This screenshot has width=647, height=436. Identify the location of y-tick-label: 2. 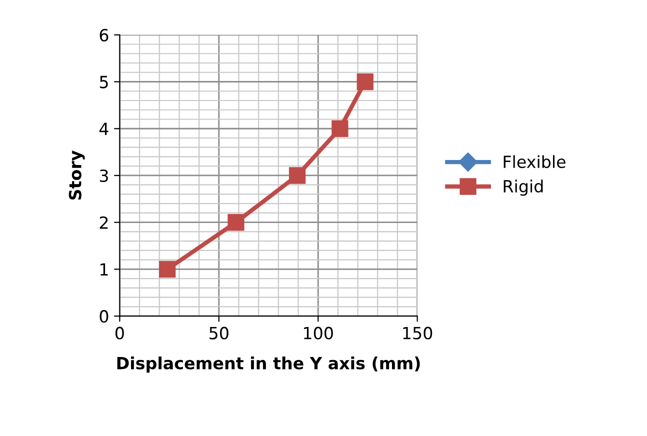
(104, 222).